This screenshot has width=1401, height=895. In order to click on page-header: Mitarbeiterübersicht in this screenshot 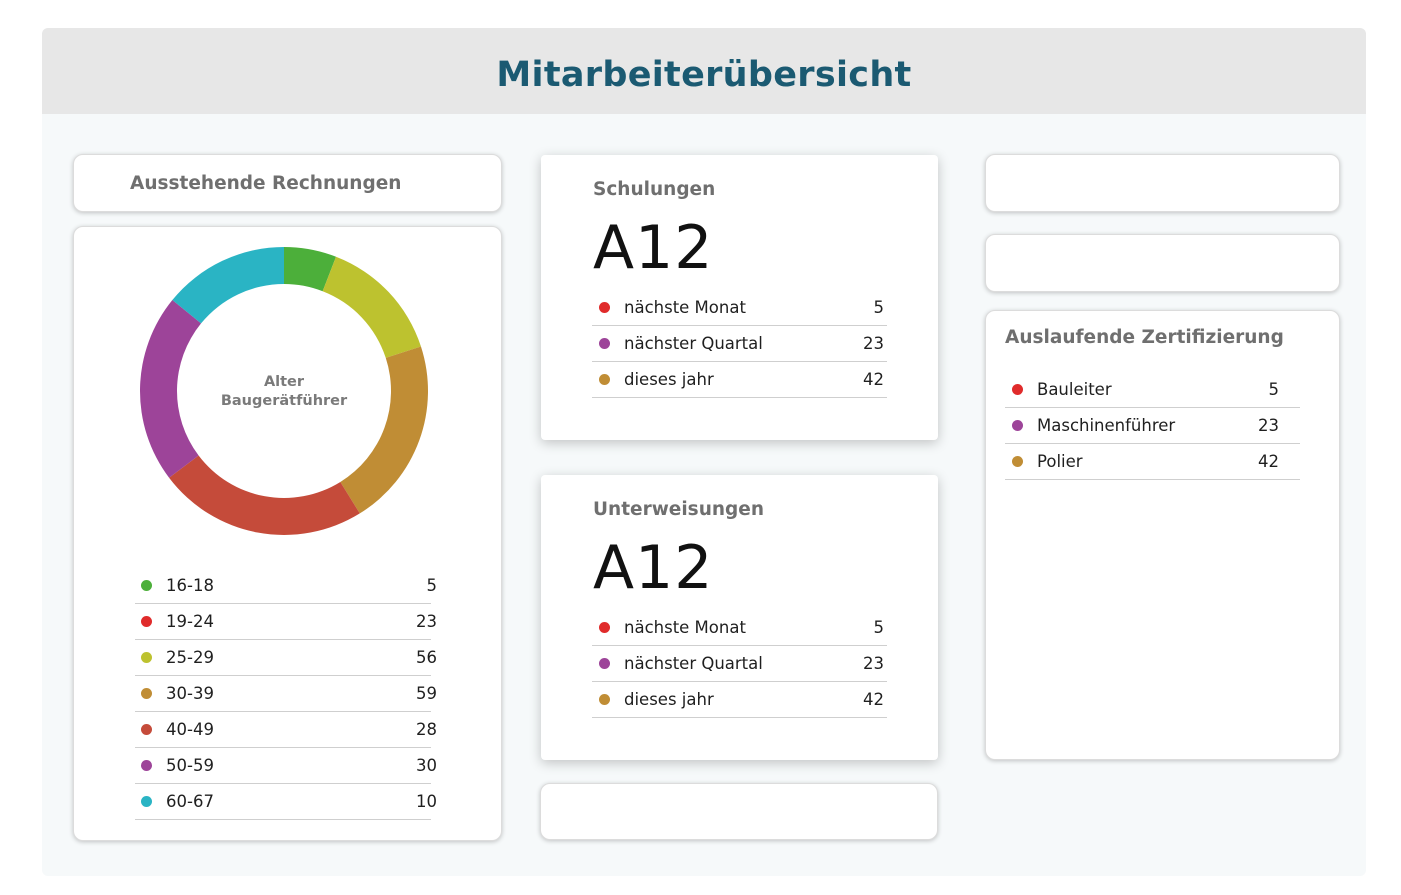, I will do `click(704, 71)`.